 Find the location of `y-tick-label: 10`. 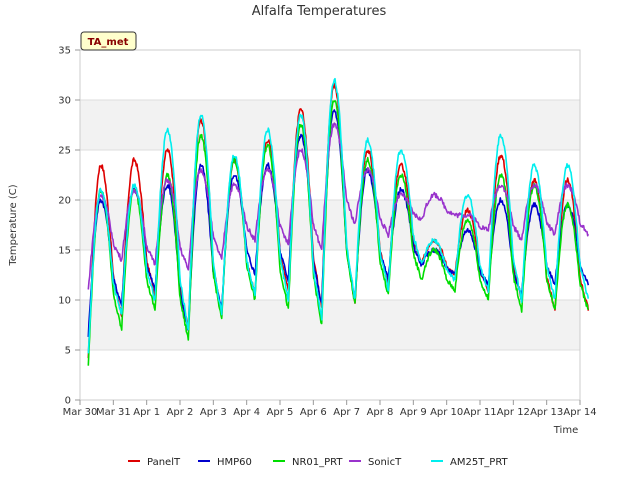

y-tick-label: 10 is located at coordinates (64, 301).